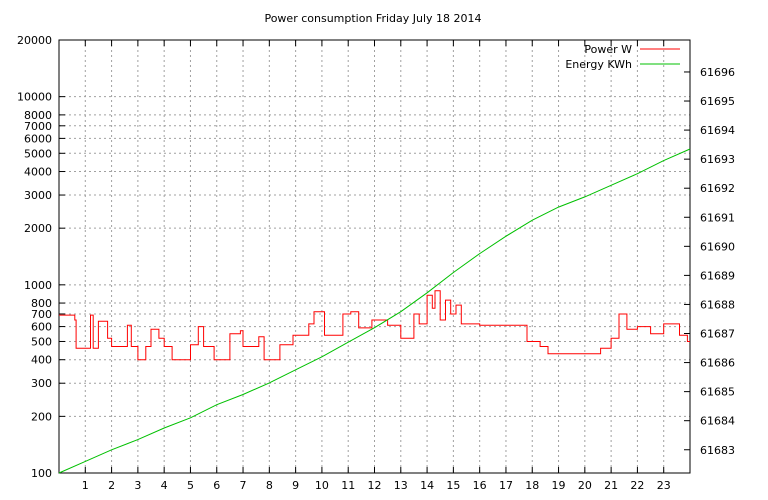 Image resolution: width=768 pixels, height=500 pixels. What do you see at coordinates (717, 392) in the screenshot?
I see `y2-tick-label: 61685` at bounding box center [717, 392].